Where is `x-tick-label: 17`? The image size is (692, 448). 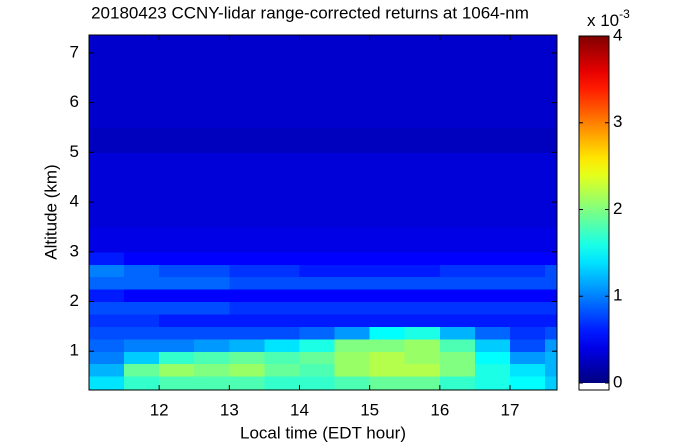
x-tick-label: 17 is located at coordinates (510, 409).